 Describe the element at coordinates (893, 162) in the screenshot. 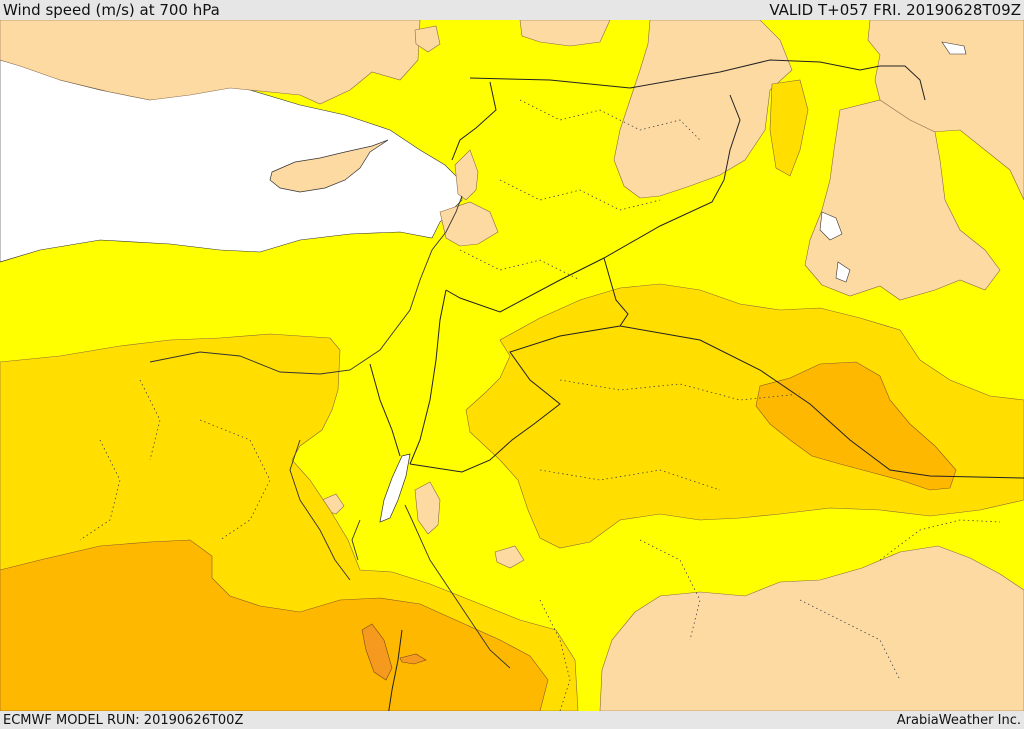

I see `lakes` at that location.